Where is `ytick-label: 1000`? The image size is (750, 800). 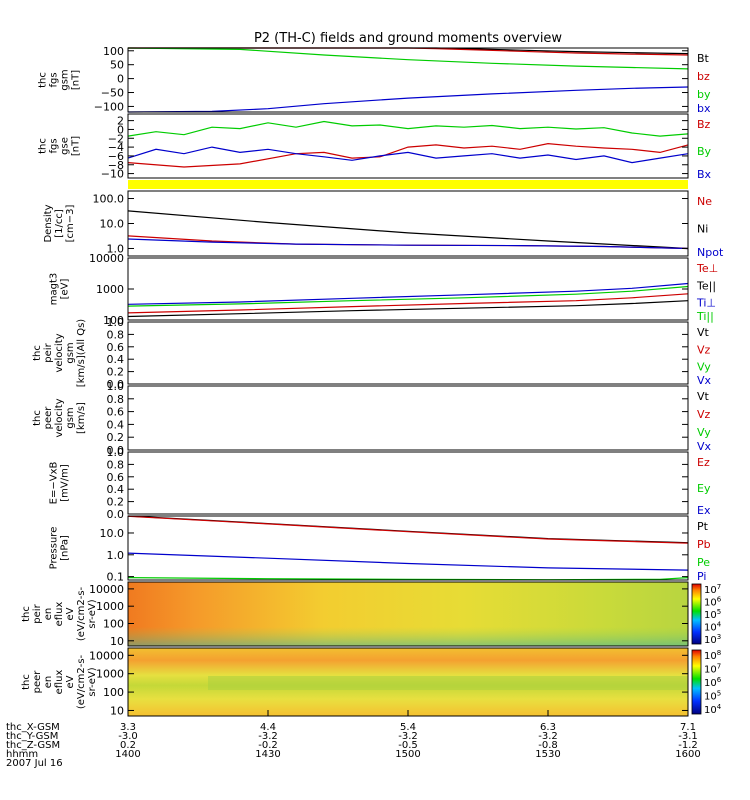 ytick-label: 1000 is located at coordinates (110, 606).